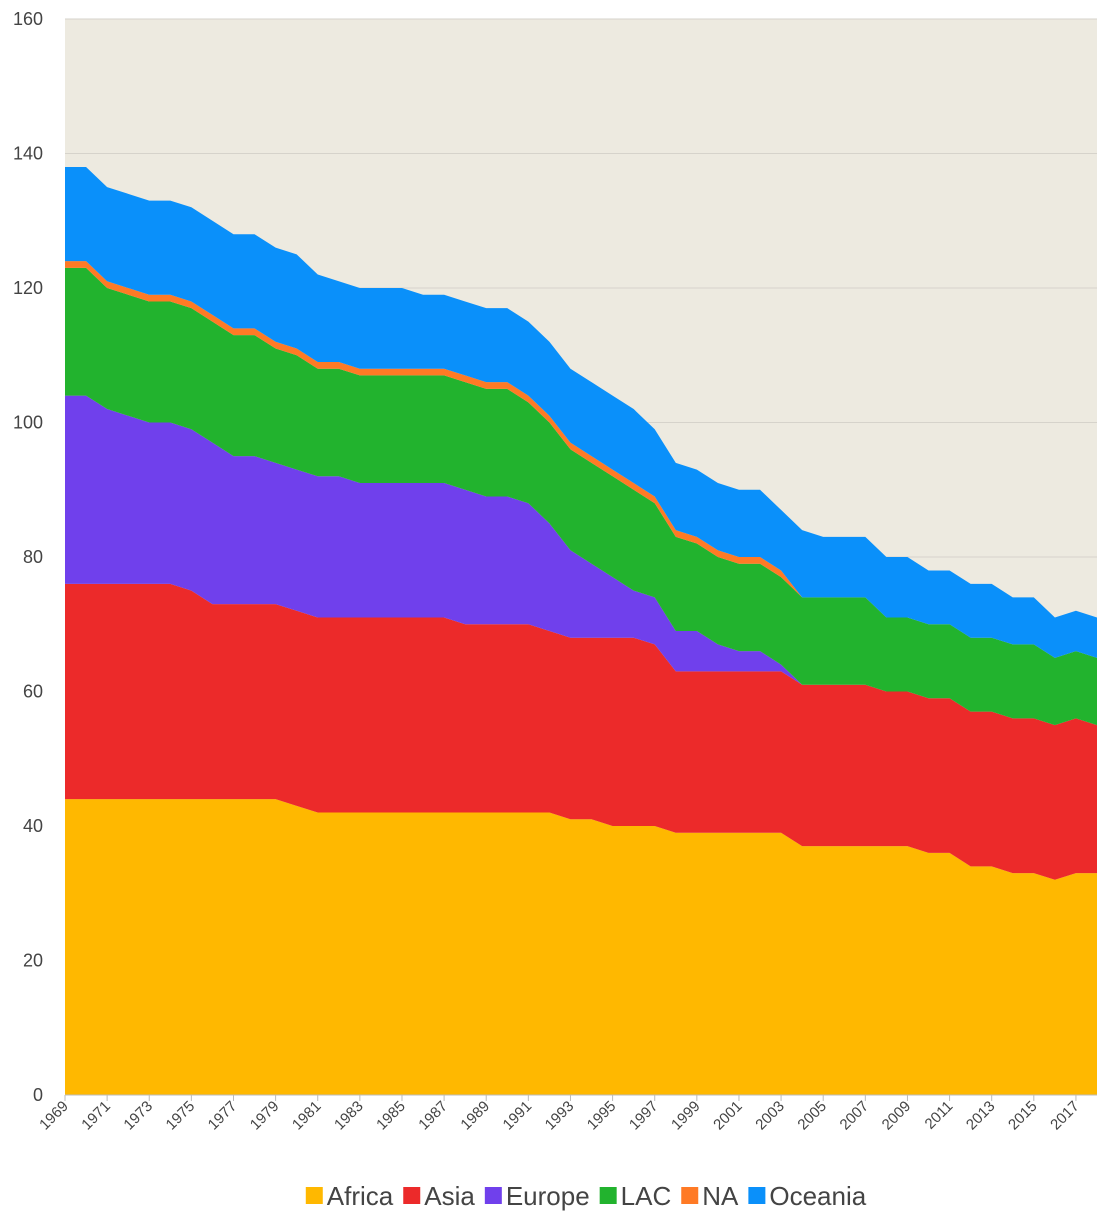 The width and height of the screenshot is (1097, 1211). Describe the element at coordinates (560, 1116) in the screenshot. I see `x-tick-label: 1993` at that location.